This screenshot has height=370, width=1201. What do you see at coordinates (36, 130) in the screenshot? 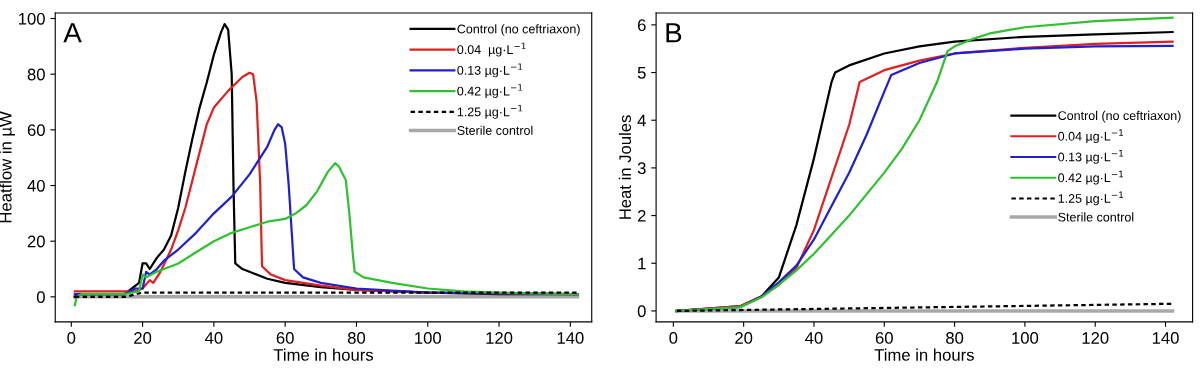
I see `y-tick-label: 60` at bounding box center [36, 130].